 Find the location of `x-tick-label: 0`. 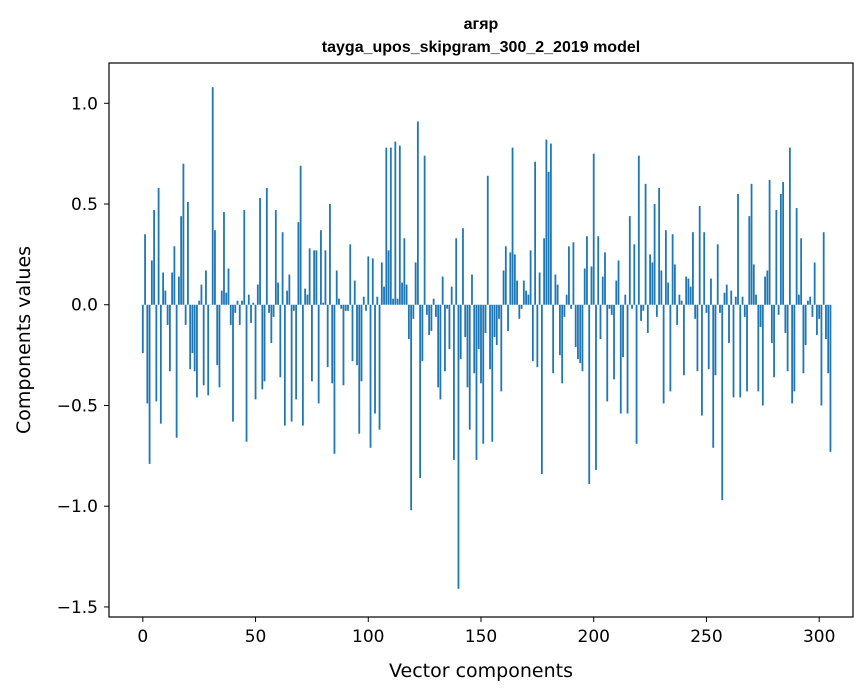

x-tick-label: 0 is located at coordinates (142, 637).